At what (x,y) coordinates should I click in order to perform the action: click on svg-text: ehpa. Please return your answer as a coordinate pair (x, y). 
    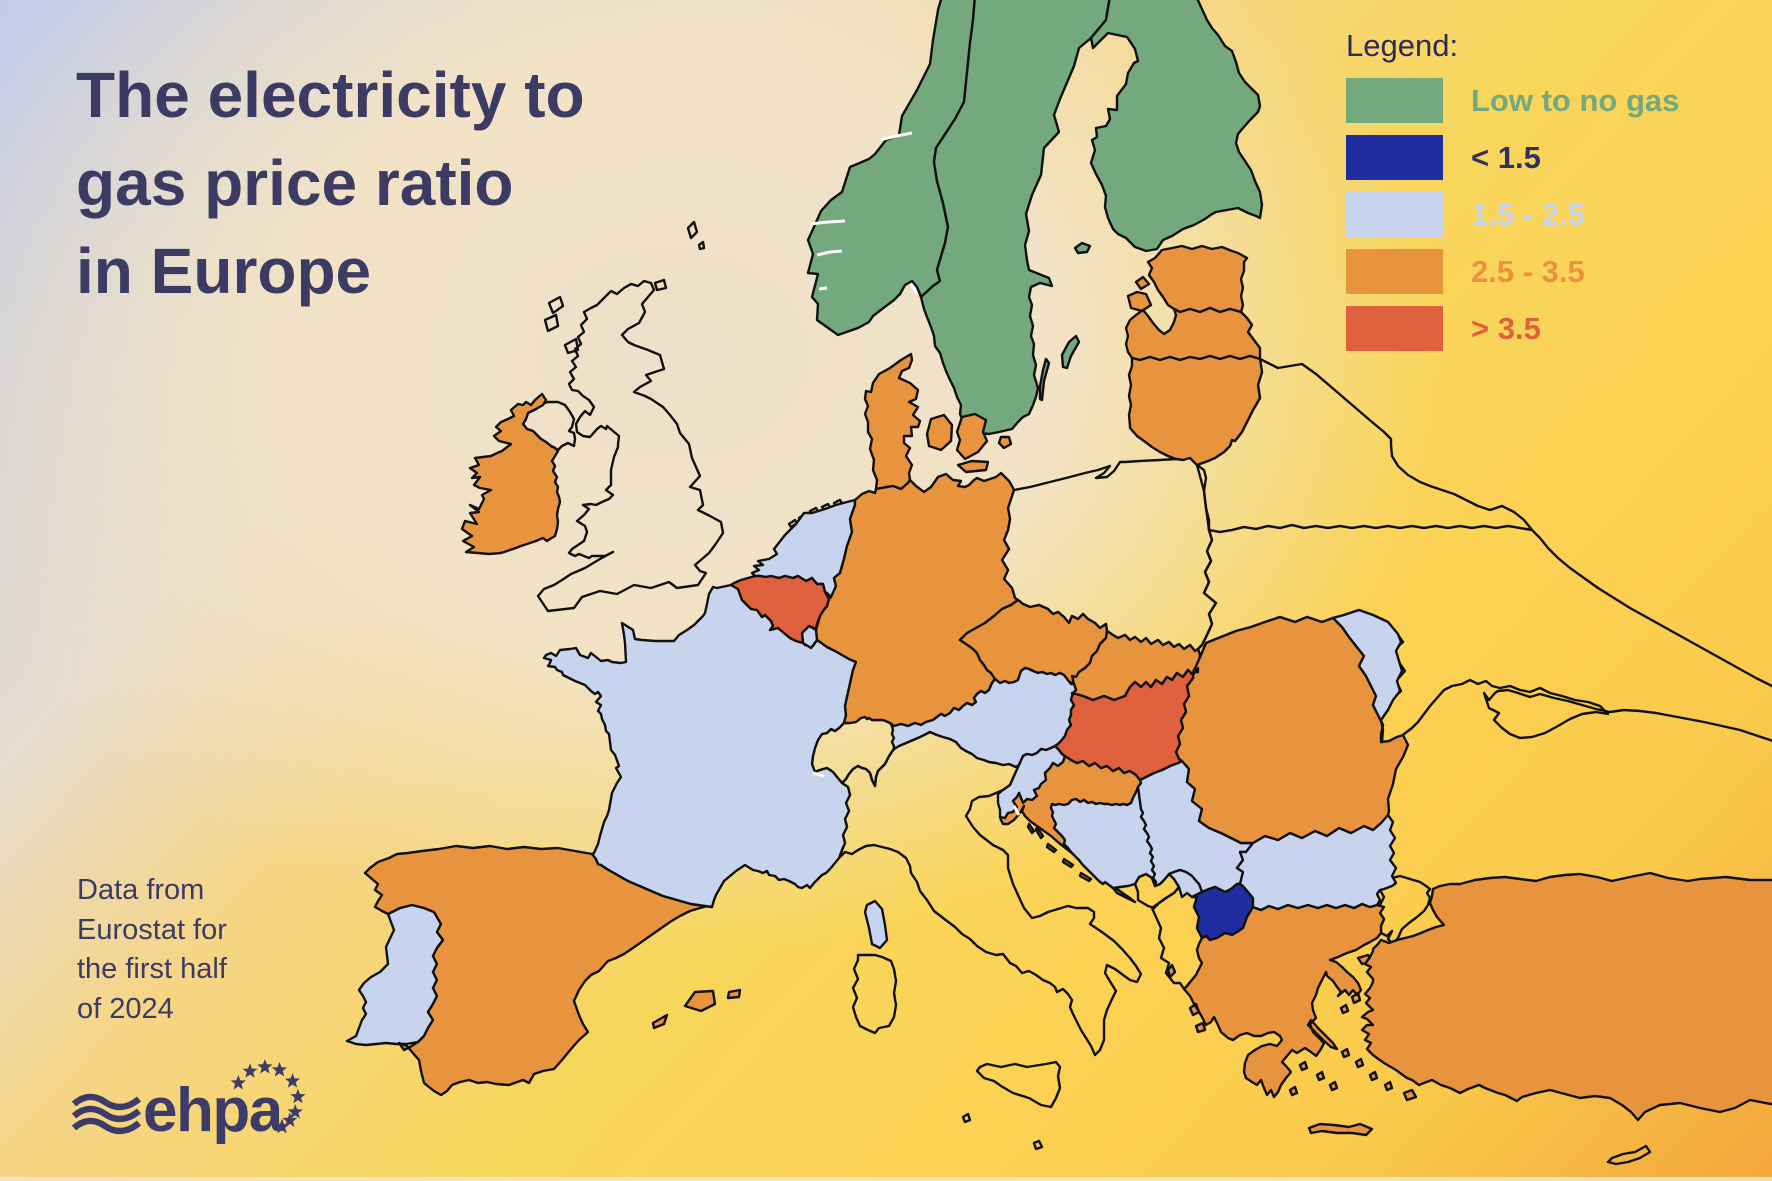
    Looking at the image, I should click on (213, 1110).